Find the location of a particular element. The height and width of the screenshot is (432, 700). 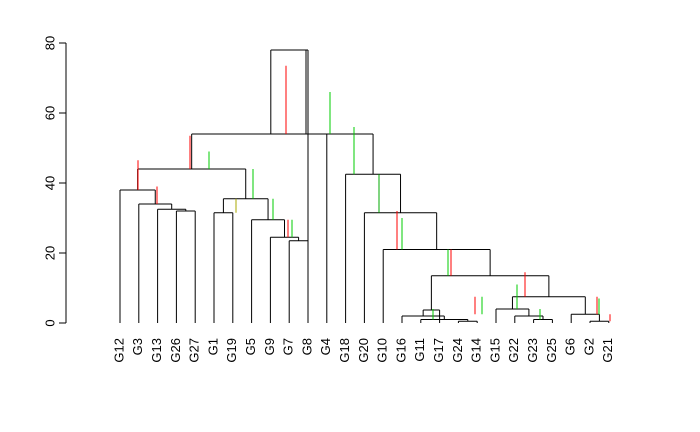

leaf-label: G24 is located at coordinates (457, 350).